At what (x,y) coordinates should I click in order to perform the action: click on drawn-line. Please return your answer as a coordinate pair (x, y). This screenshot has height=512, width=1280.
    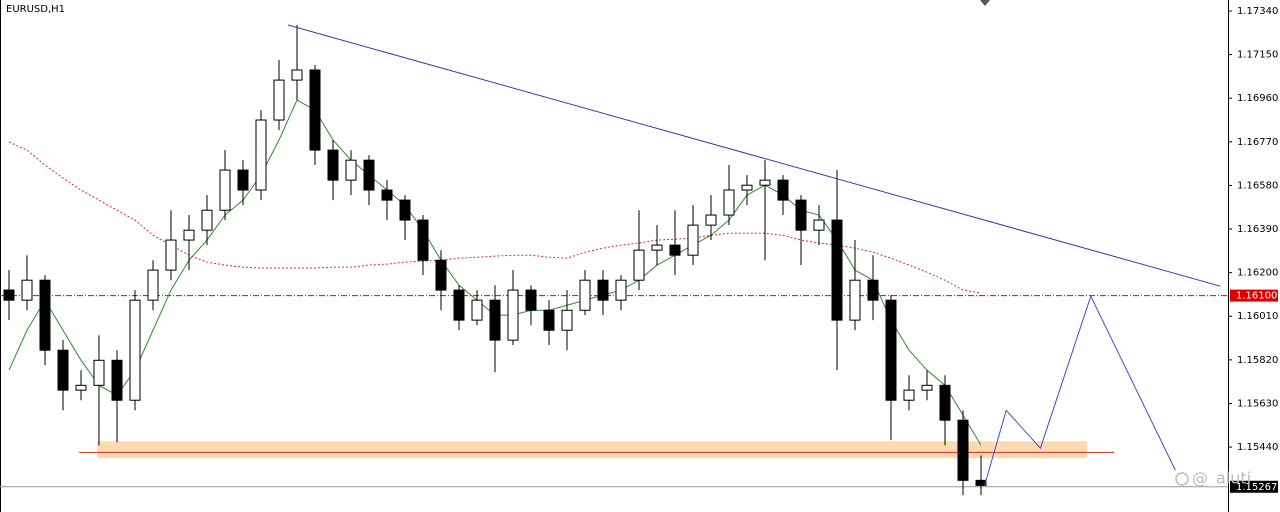
    Looking at the image, I should click on (1080, 390).